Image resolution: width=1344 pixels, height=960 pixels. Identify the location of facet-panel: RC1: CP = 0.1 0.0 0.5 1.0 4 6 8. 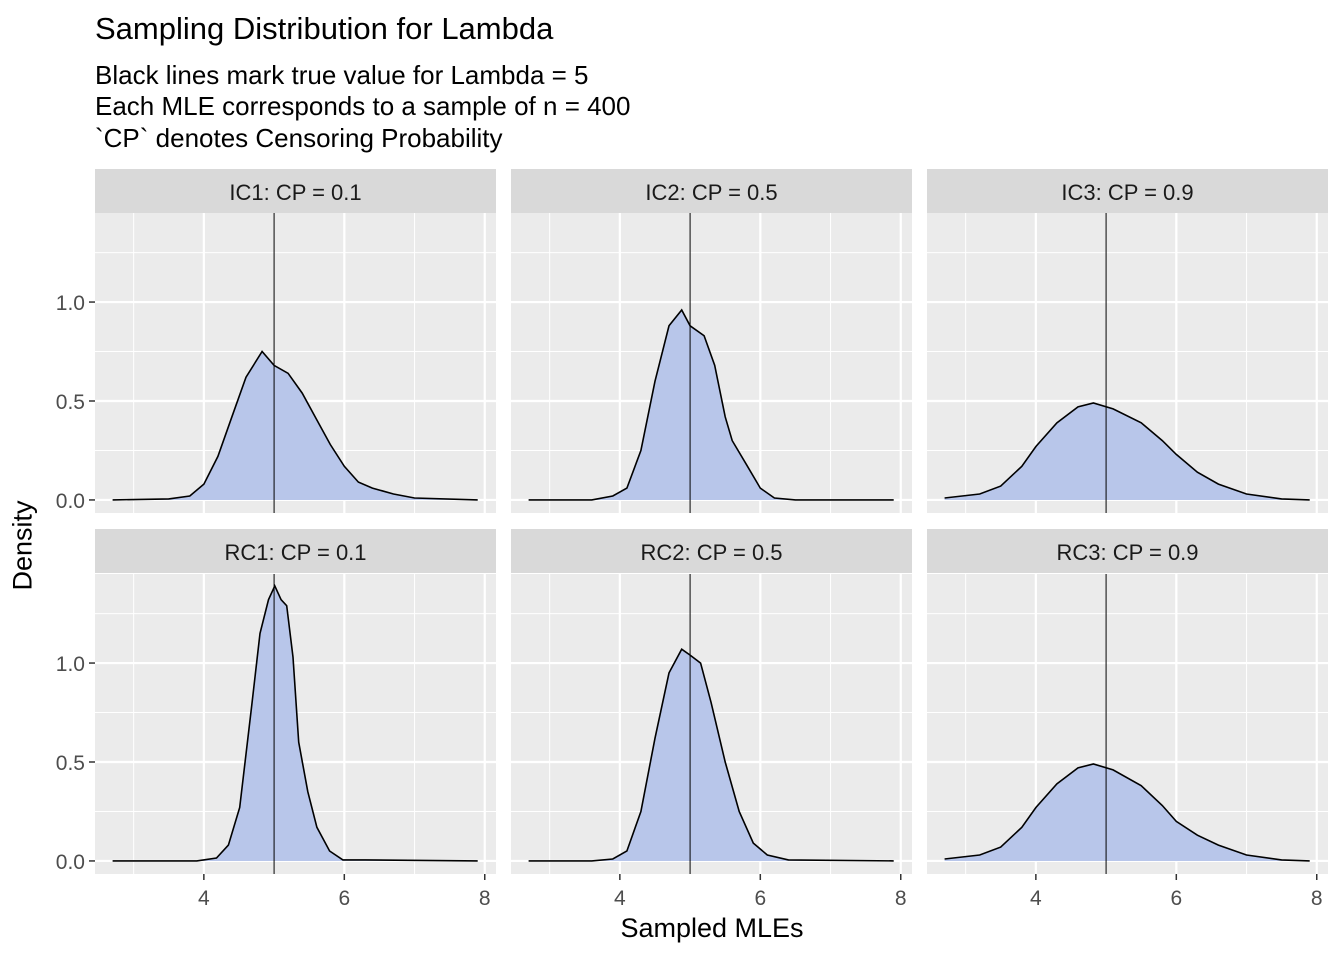
(276, 719).